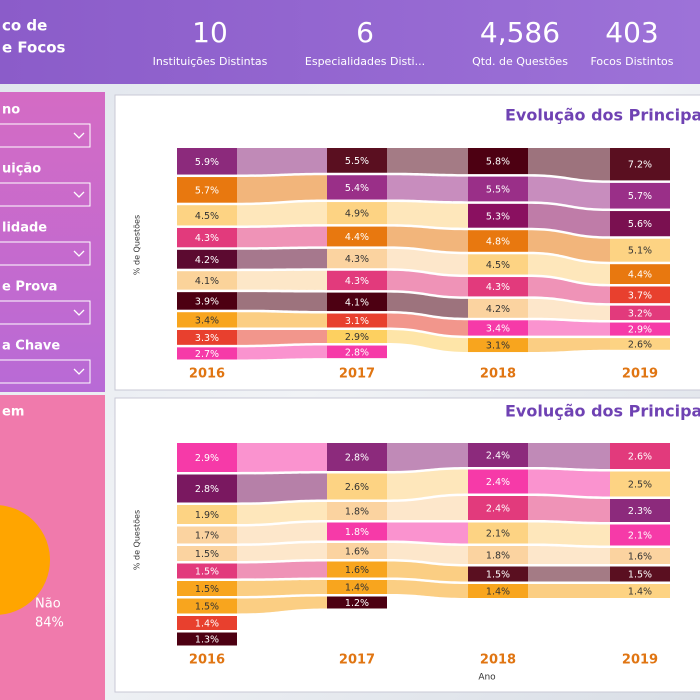  I want to click on data-label: 1.9%, so click(207, 515).